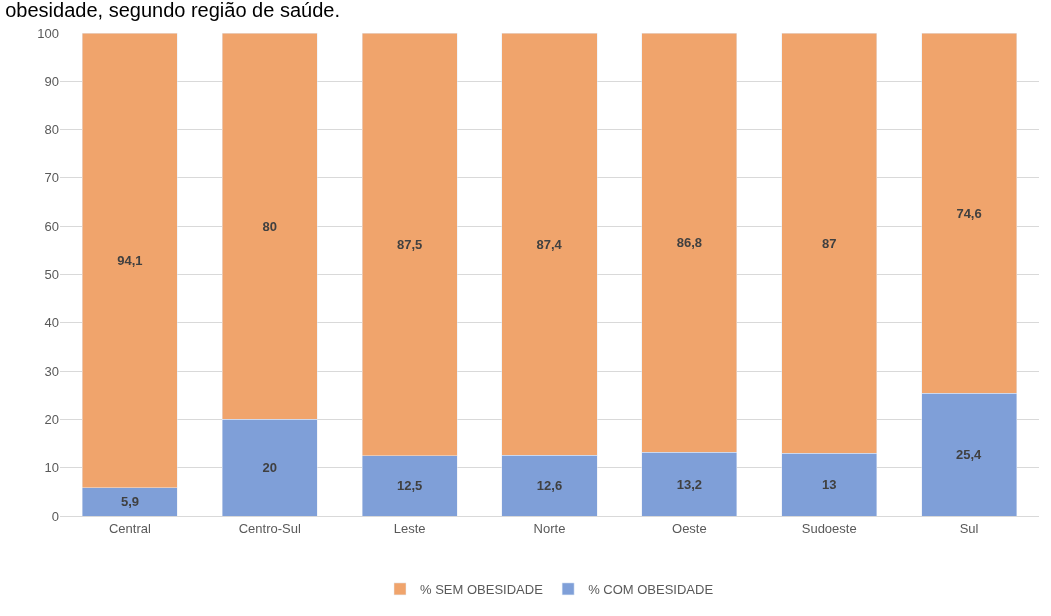  Describe the element at coordinates (51, 275) in the screenshot. I see `y-tick-label: 50` at that location.